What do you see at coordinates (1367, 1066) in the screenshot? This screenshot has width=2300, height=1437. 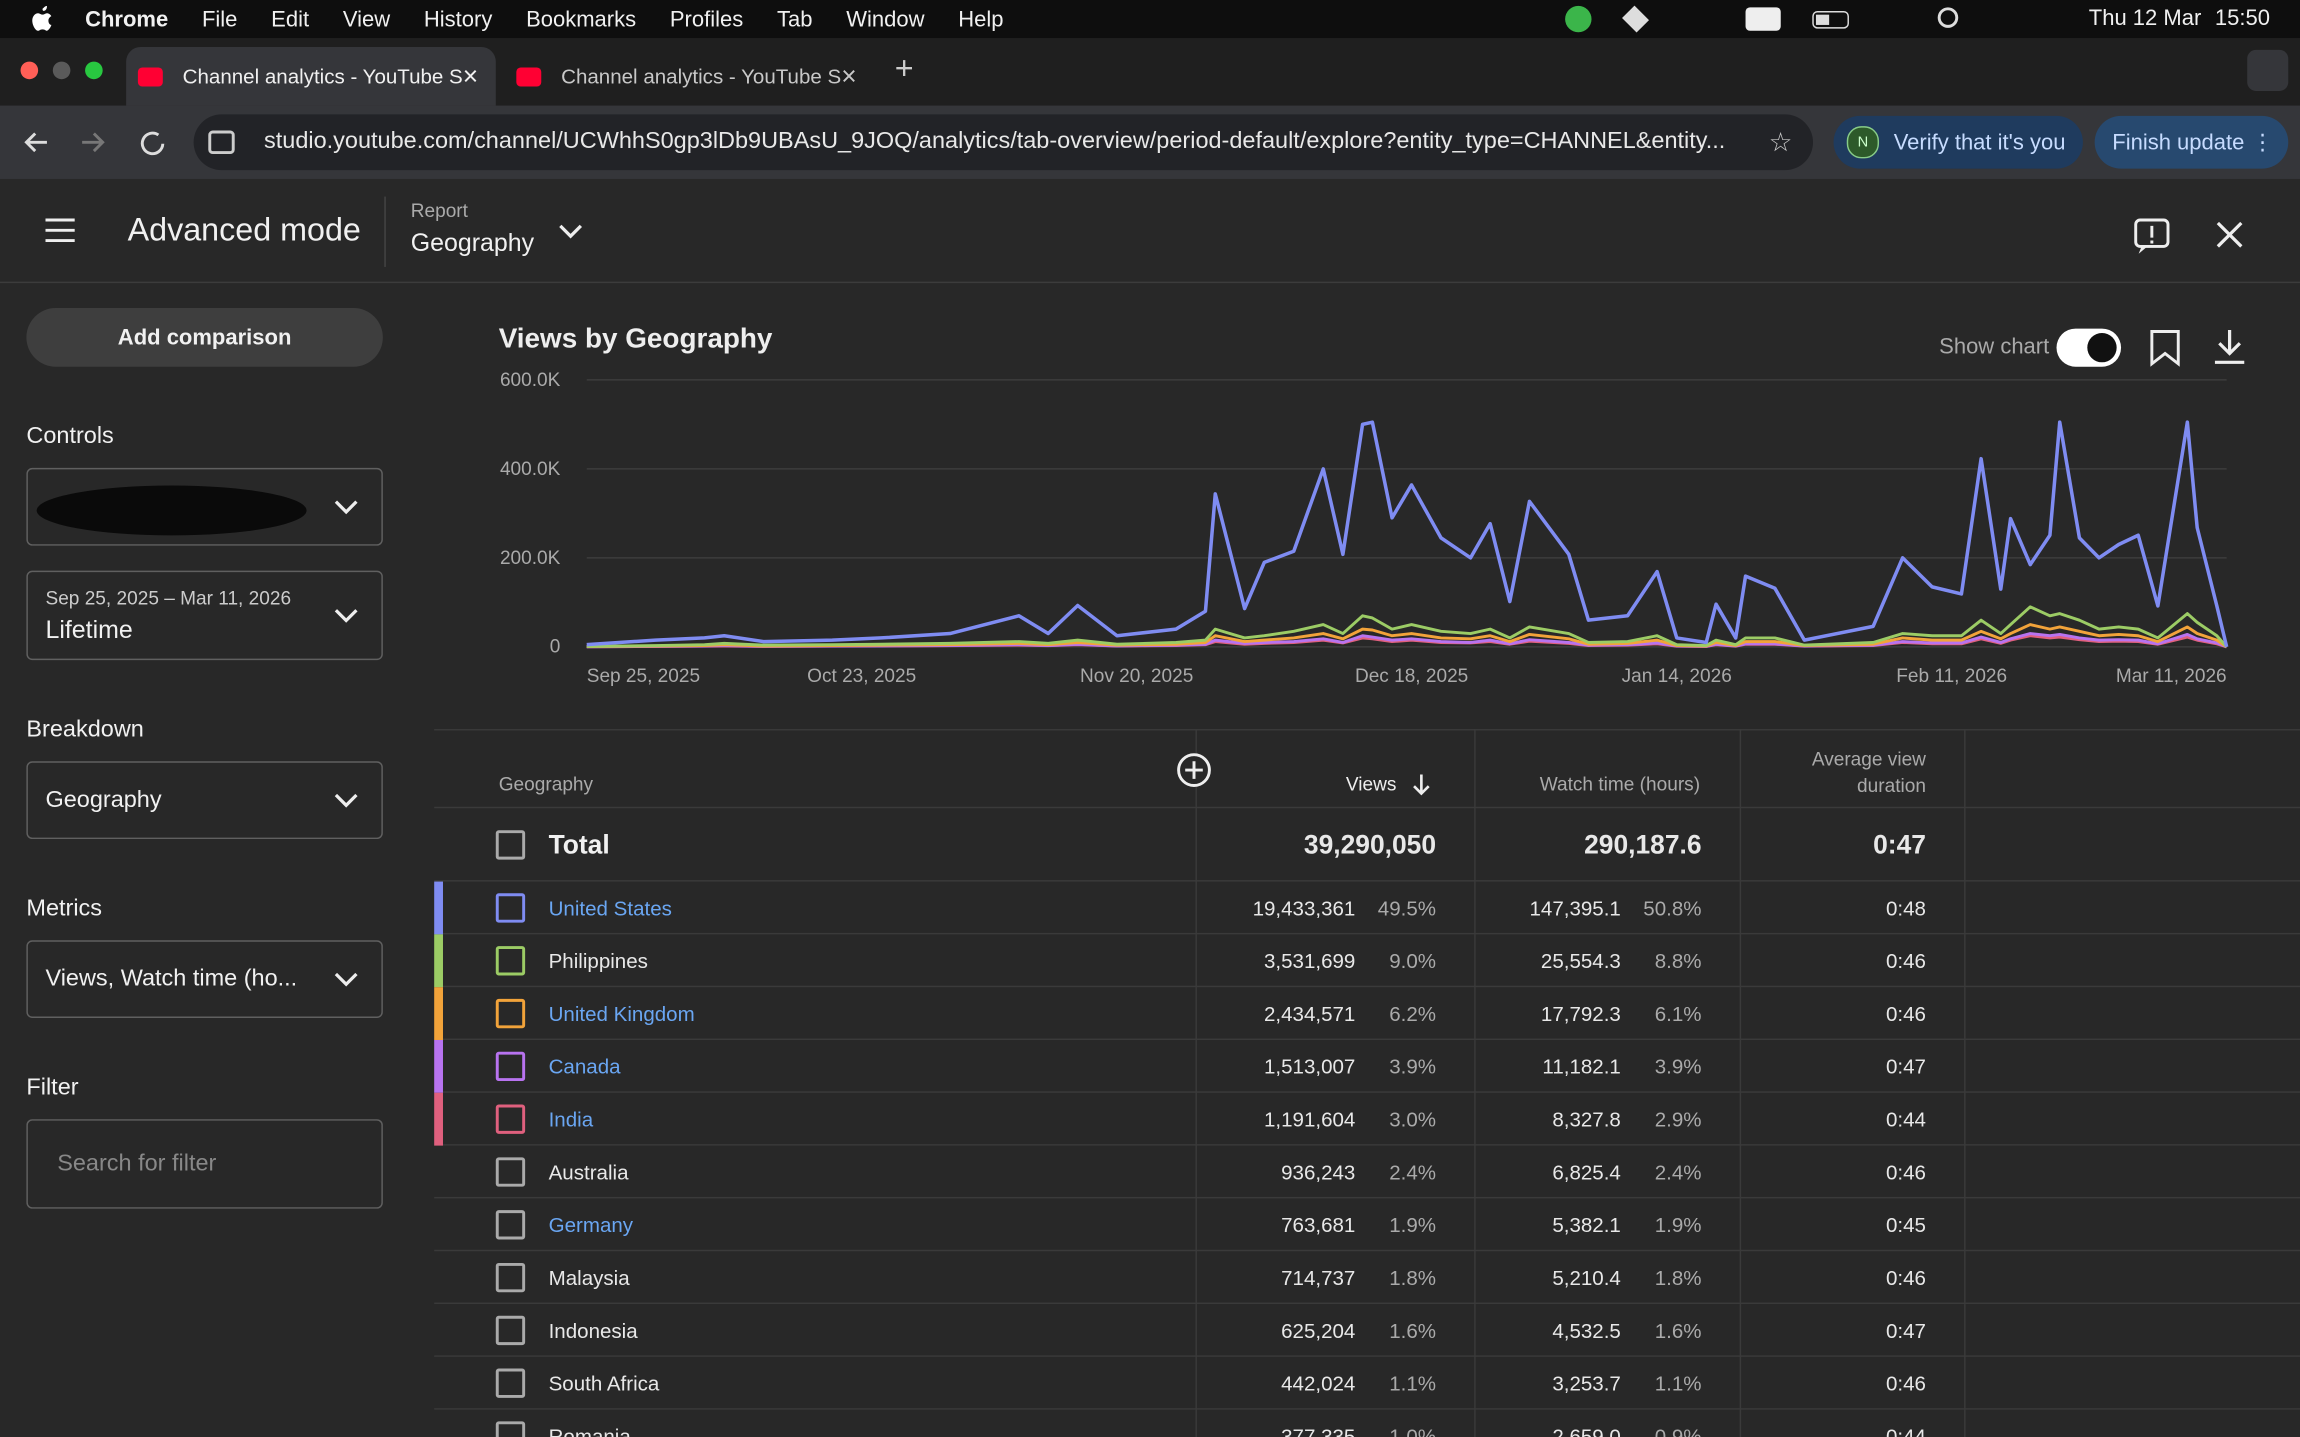 I see `table-row: Canada1,513,0073.9%11,182.13.9%0:47` at bounding box center [1367, 1066].